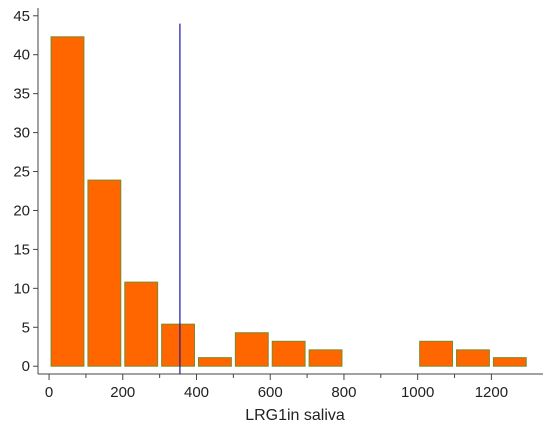  Describe the element at coordinates (196, 392) in the screenshot. I see `x-tick-label: 400` at that location.